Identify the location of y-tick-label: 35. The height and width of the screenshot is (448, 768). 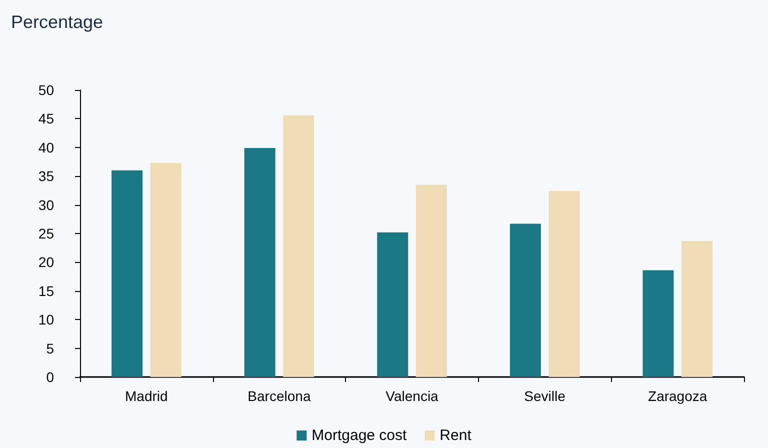
(46, 176).